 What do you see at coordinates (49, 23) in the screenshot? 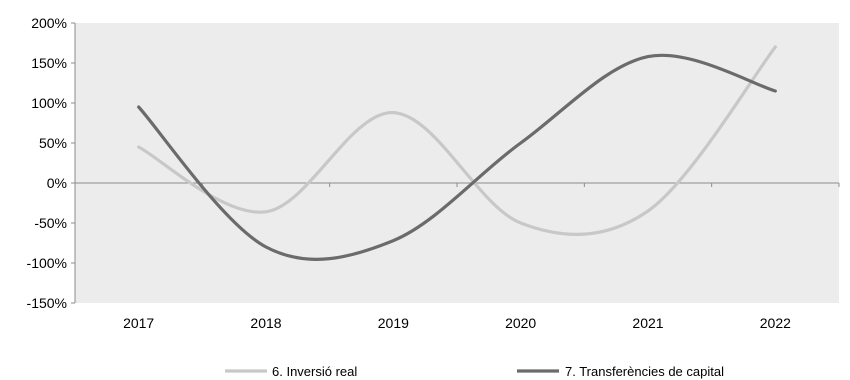
I see `y-tick-label: 200%` at bounding box center [49, 23].